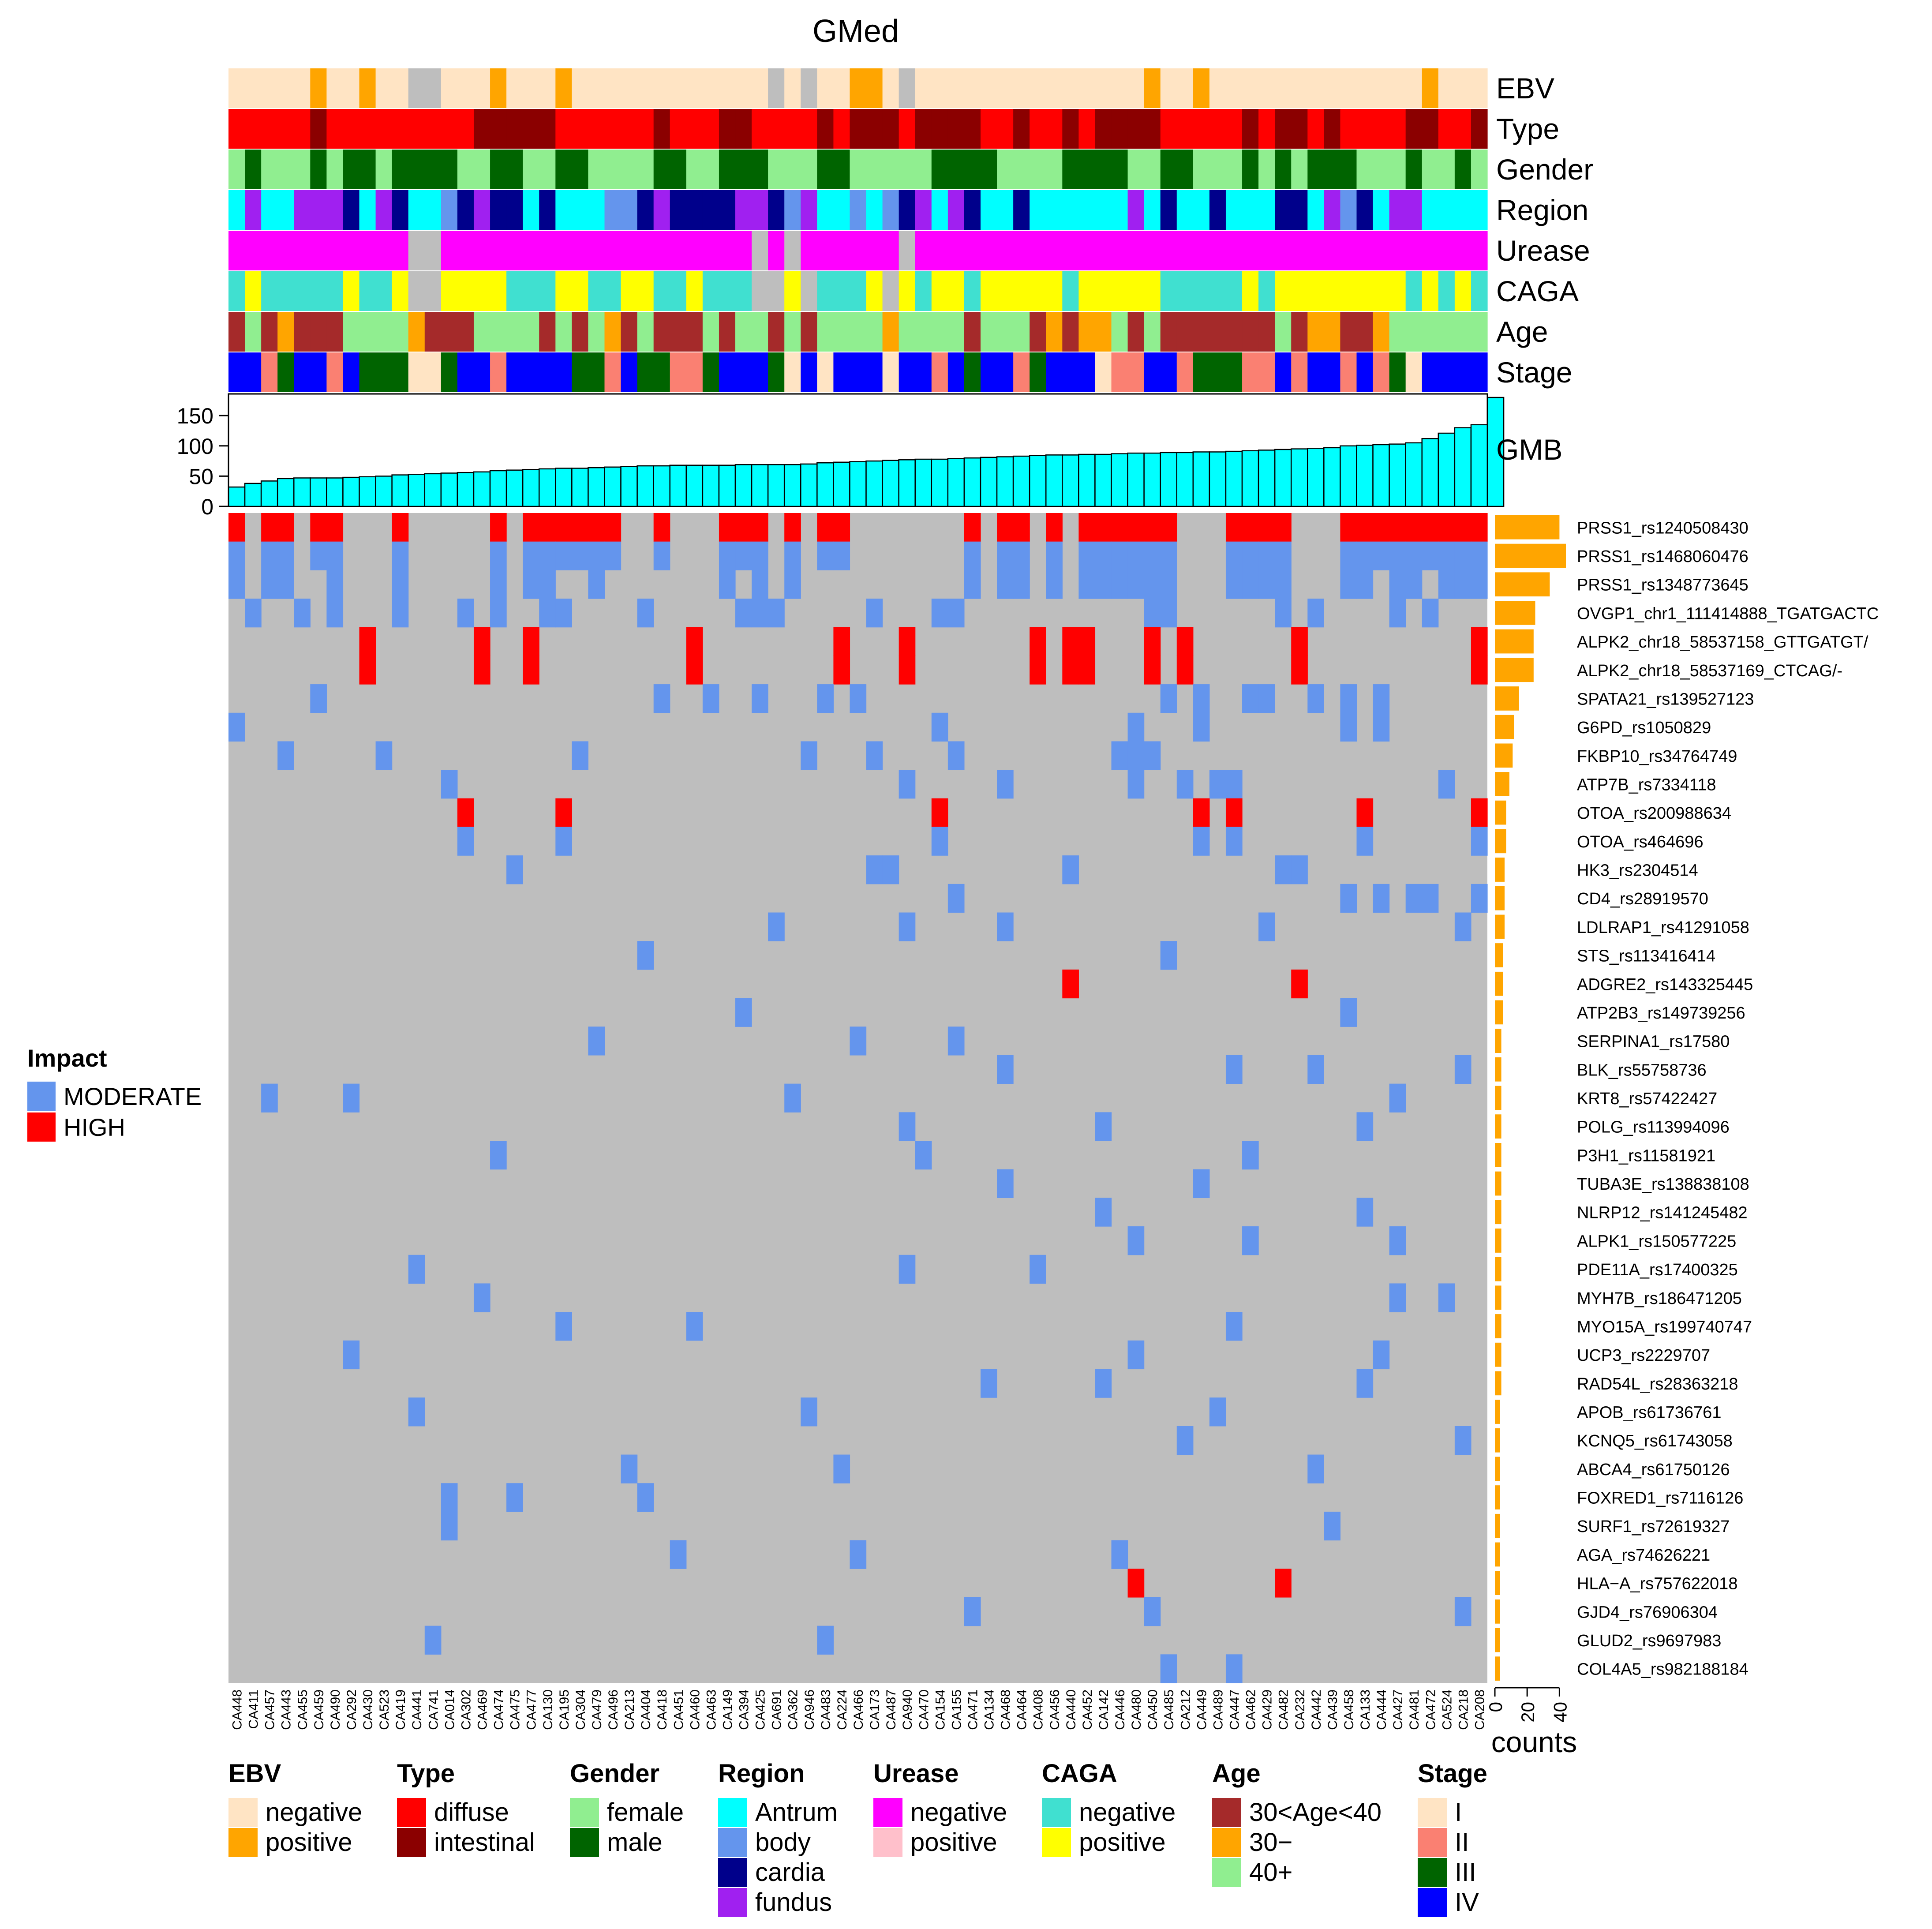 This screenshot has width=1932, height=1929. I want to click on track-cell-type, so click(826, 129).